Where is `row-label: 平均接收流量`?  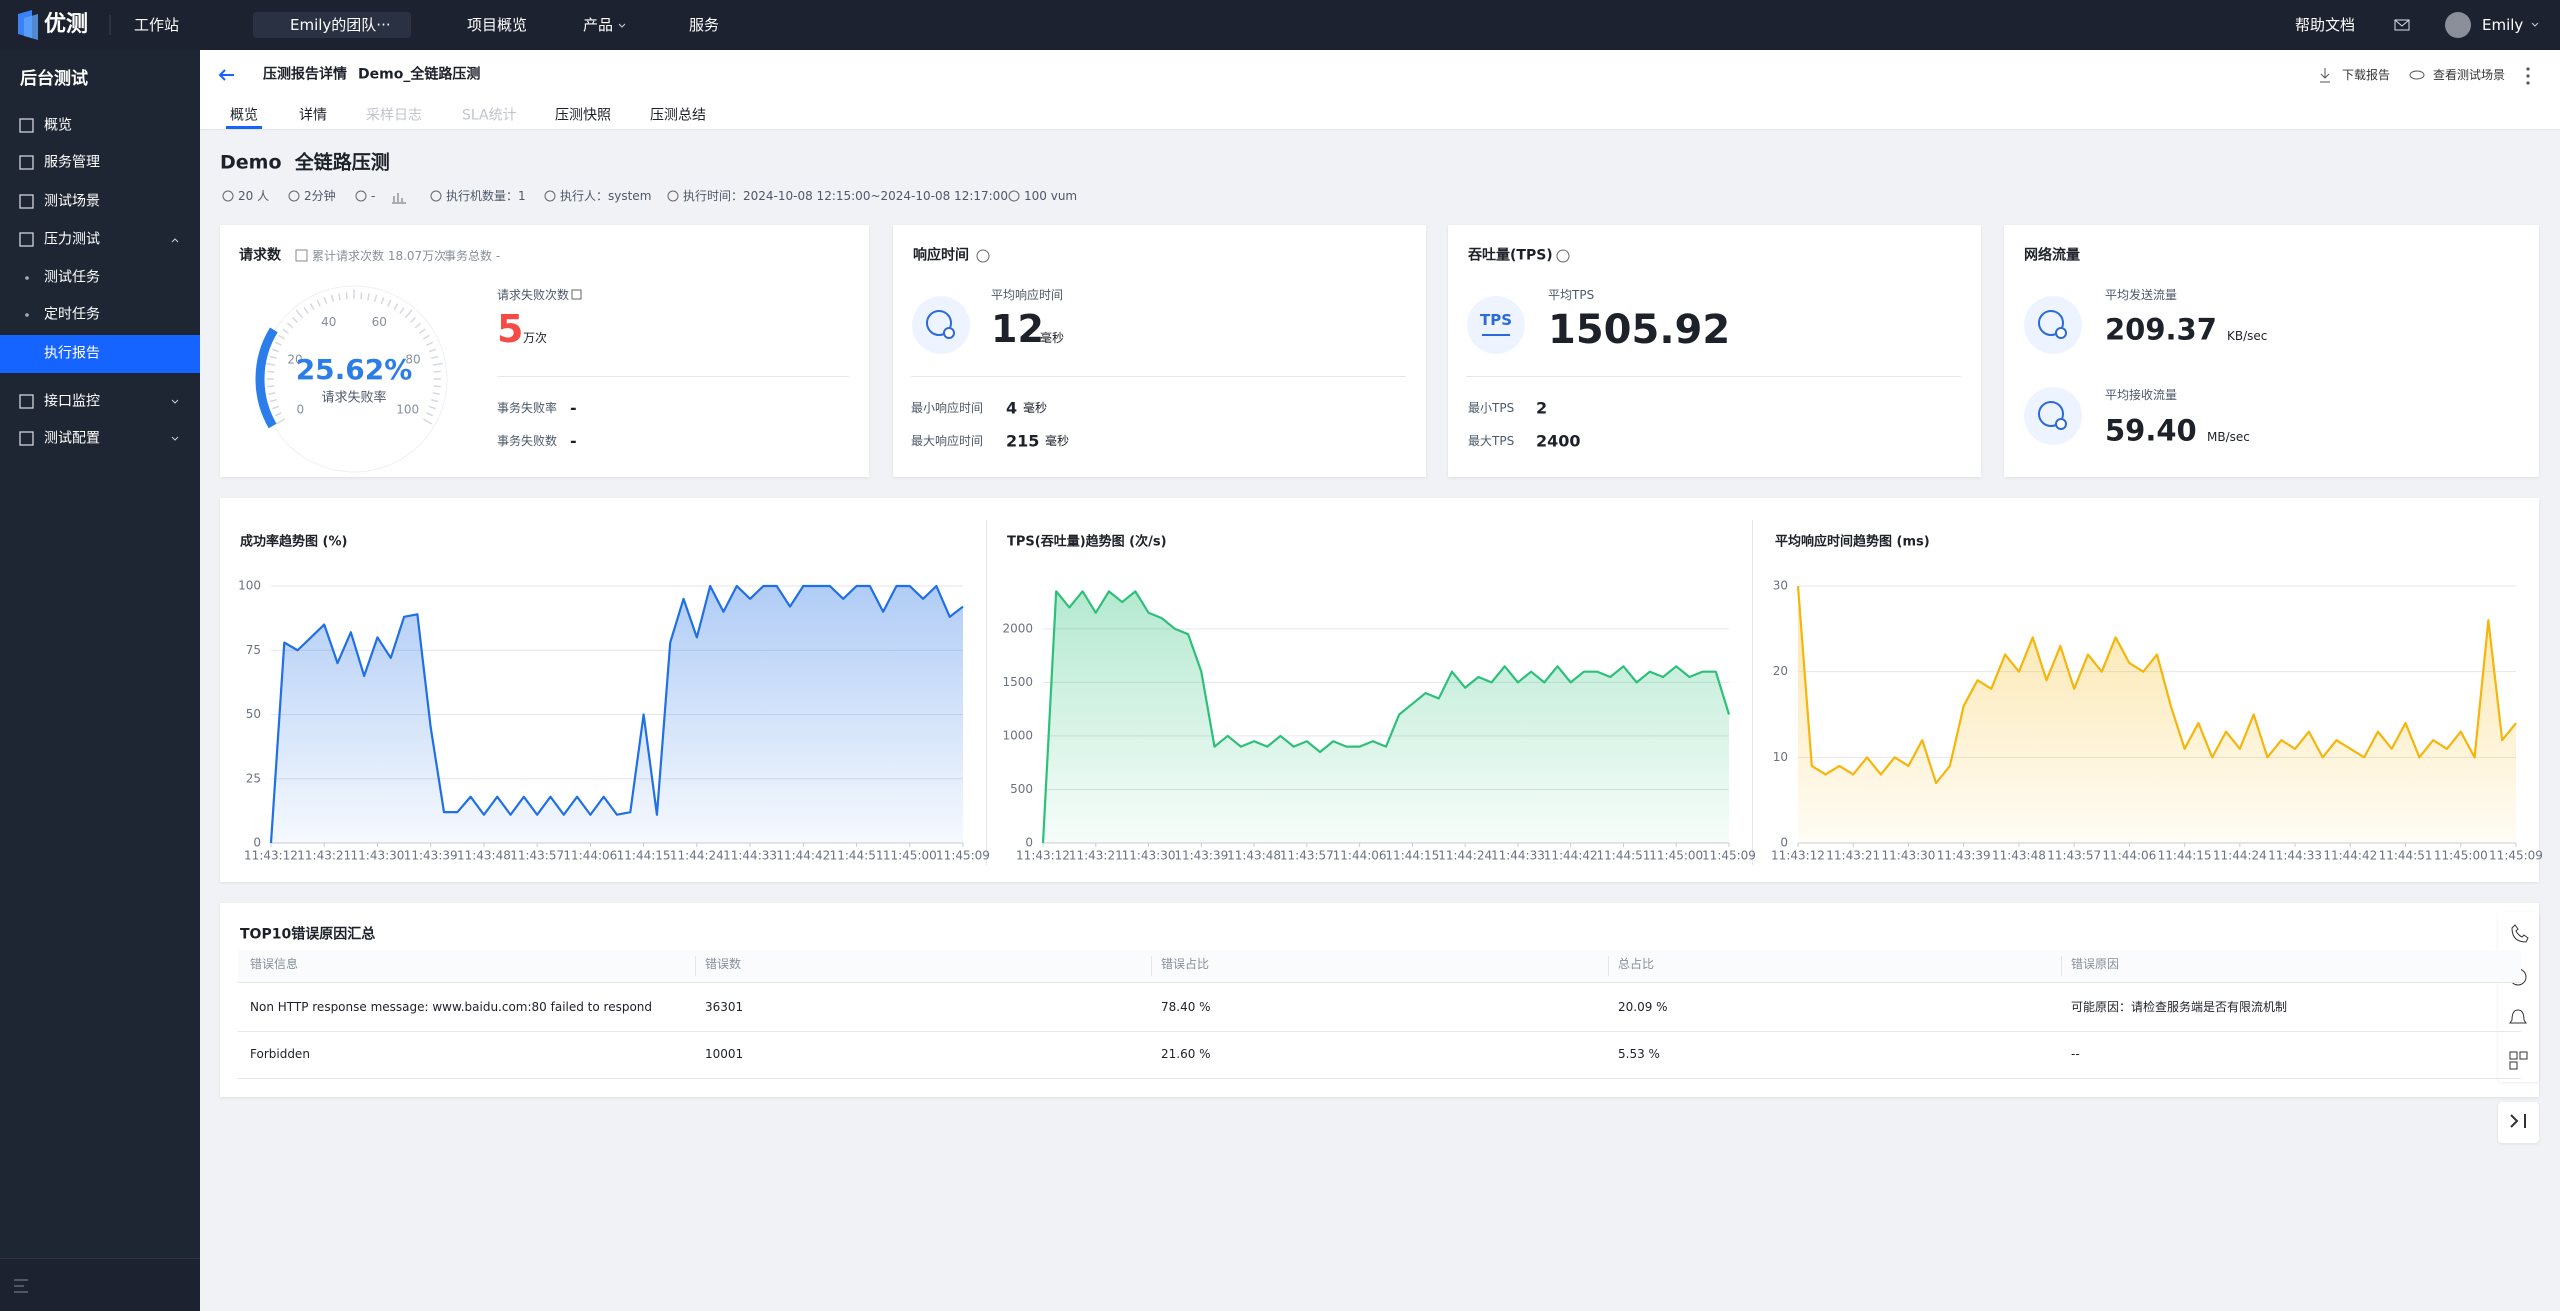 row-label: 平均接收流量 is located at coordinates (2141, 394).